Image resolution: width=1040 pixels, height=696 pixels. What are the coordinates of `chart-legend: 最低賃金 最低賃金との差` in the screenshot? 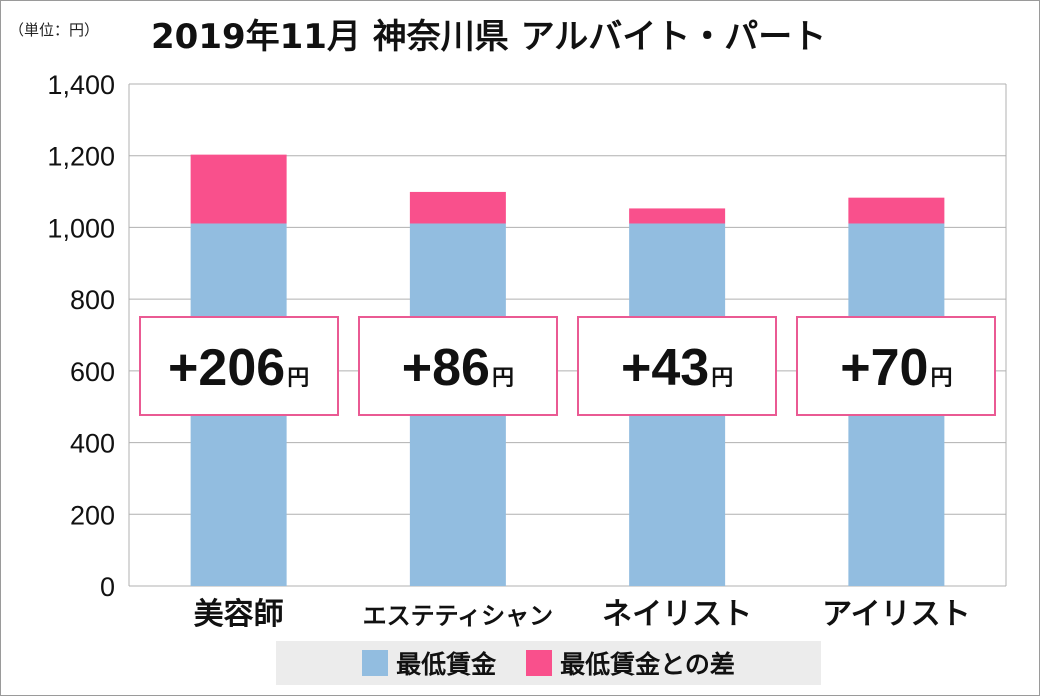 It's located at (548, 663).